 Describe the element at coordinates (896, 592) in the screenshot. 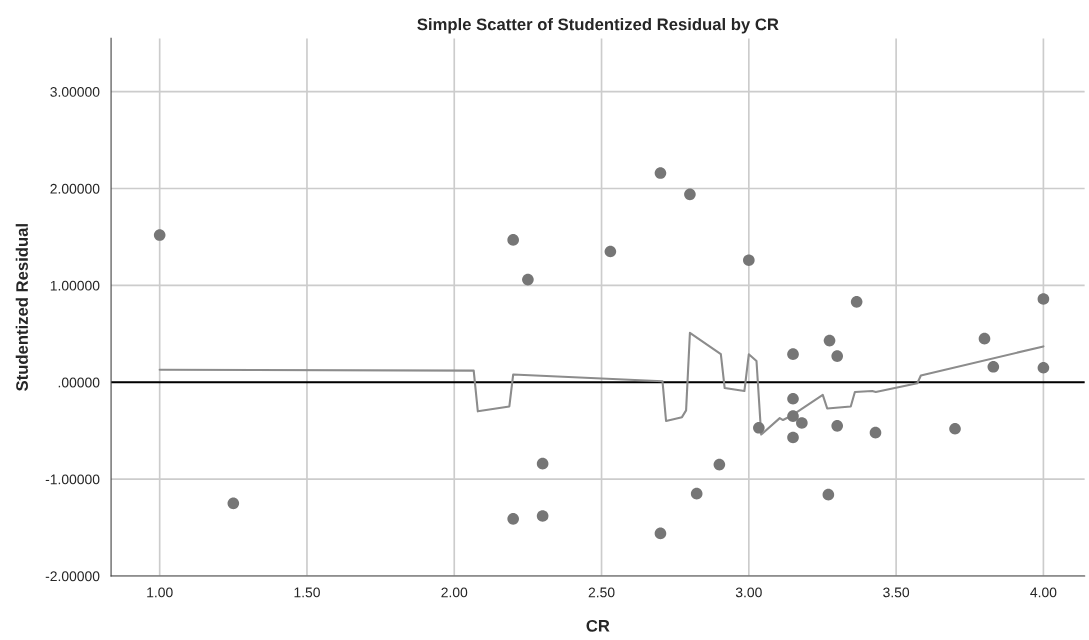

I see `x-tick-label: 3.50` at that location.